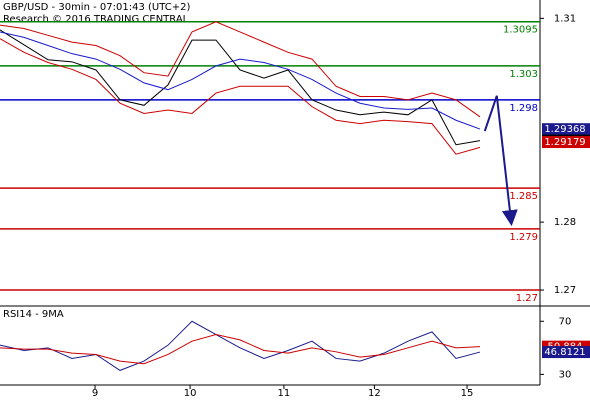  Describe the element at coordinates (565, 18) in the screenshot. I see `y-tick-label: 1.31` at that location.